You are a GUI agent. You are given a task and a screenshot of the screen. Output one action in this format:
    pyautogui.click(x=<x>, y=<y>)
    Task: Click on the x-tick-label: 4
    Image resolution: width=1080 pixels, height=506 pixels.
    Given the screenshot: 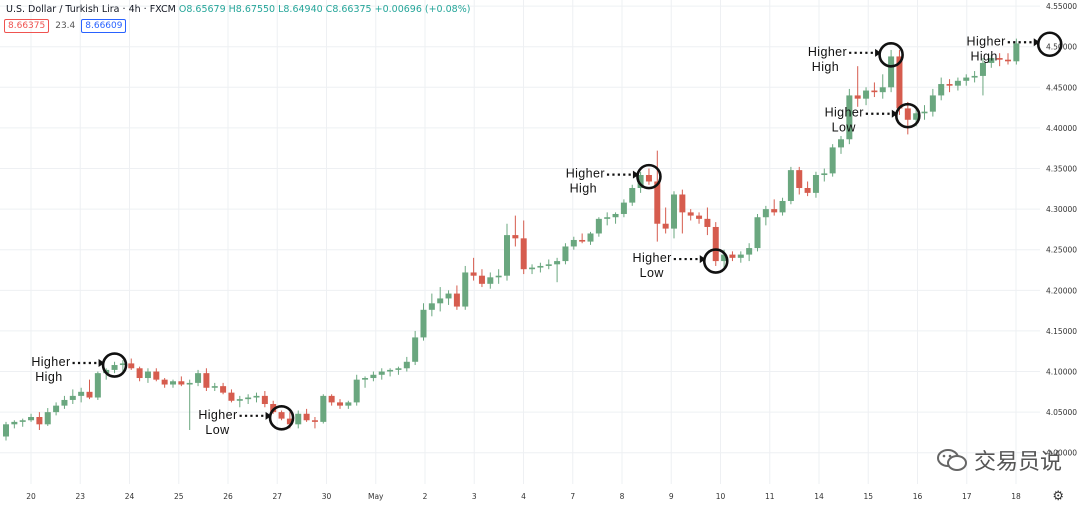 What is the action you would take?
    pyautogui.click(x=523, y=496)
    